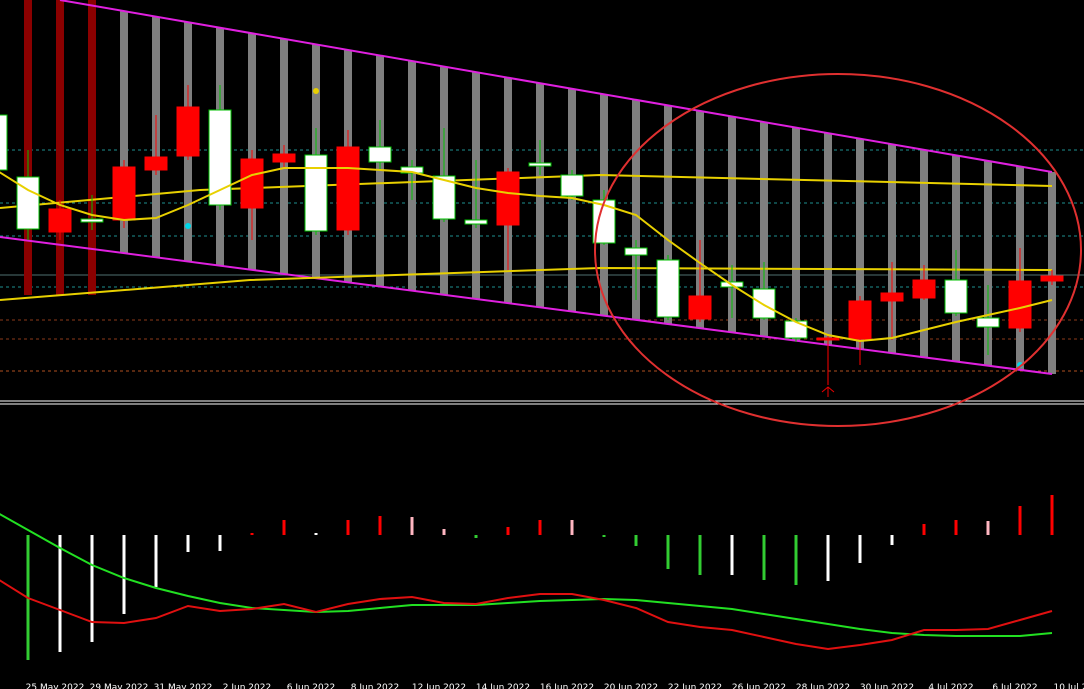  Describe the element at coordinates (631, 686) in the screenshot. I see `x-tick-label: 20 Jun 2022` at that location.